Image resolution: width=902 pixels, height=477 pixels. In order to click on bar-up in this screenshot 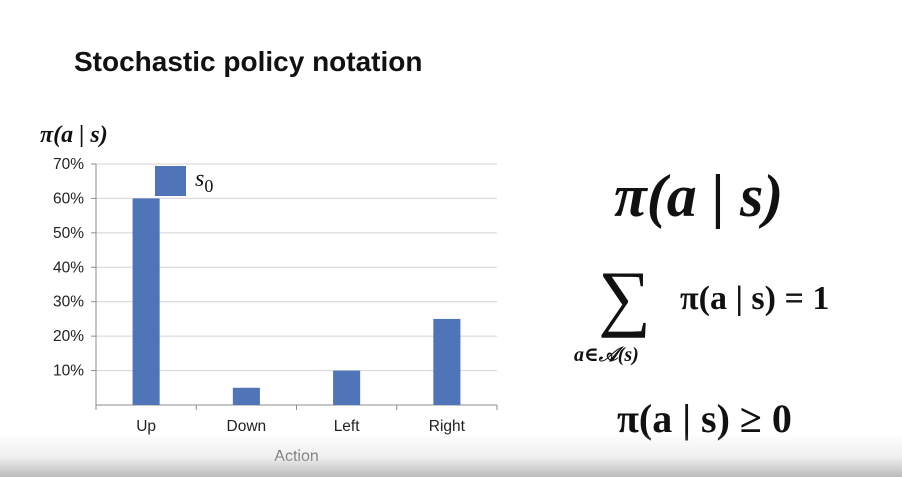, I will do `click(146, 301)`.